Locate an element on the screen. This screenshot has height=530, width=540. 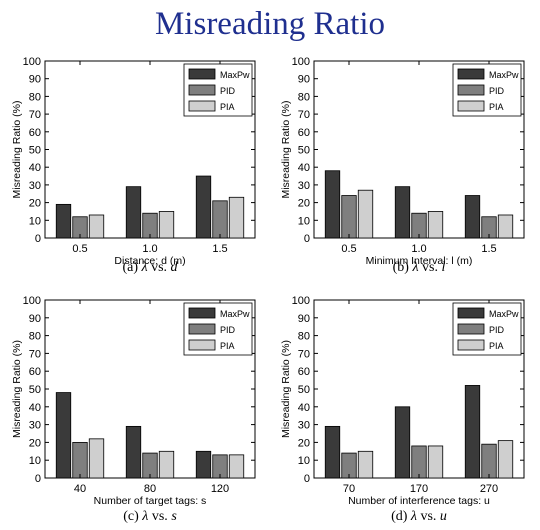
panel-caption: (d) λ vs. u is located at coordinates (419, 516).